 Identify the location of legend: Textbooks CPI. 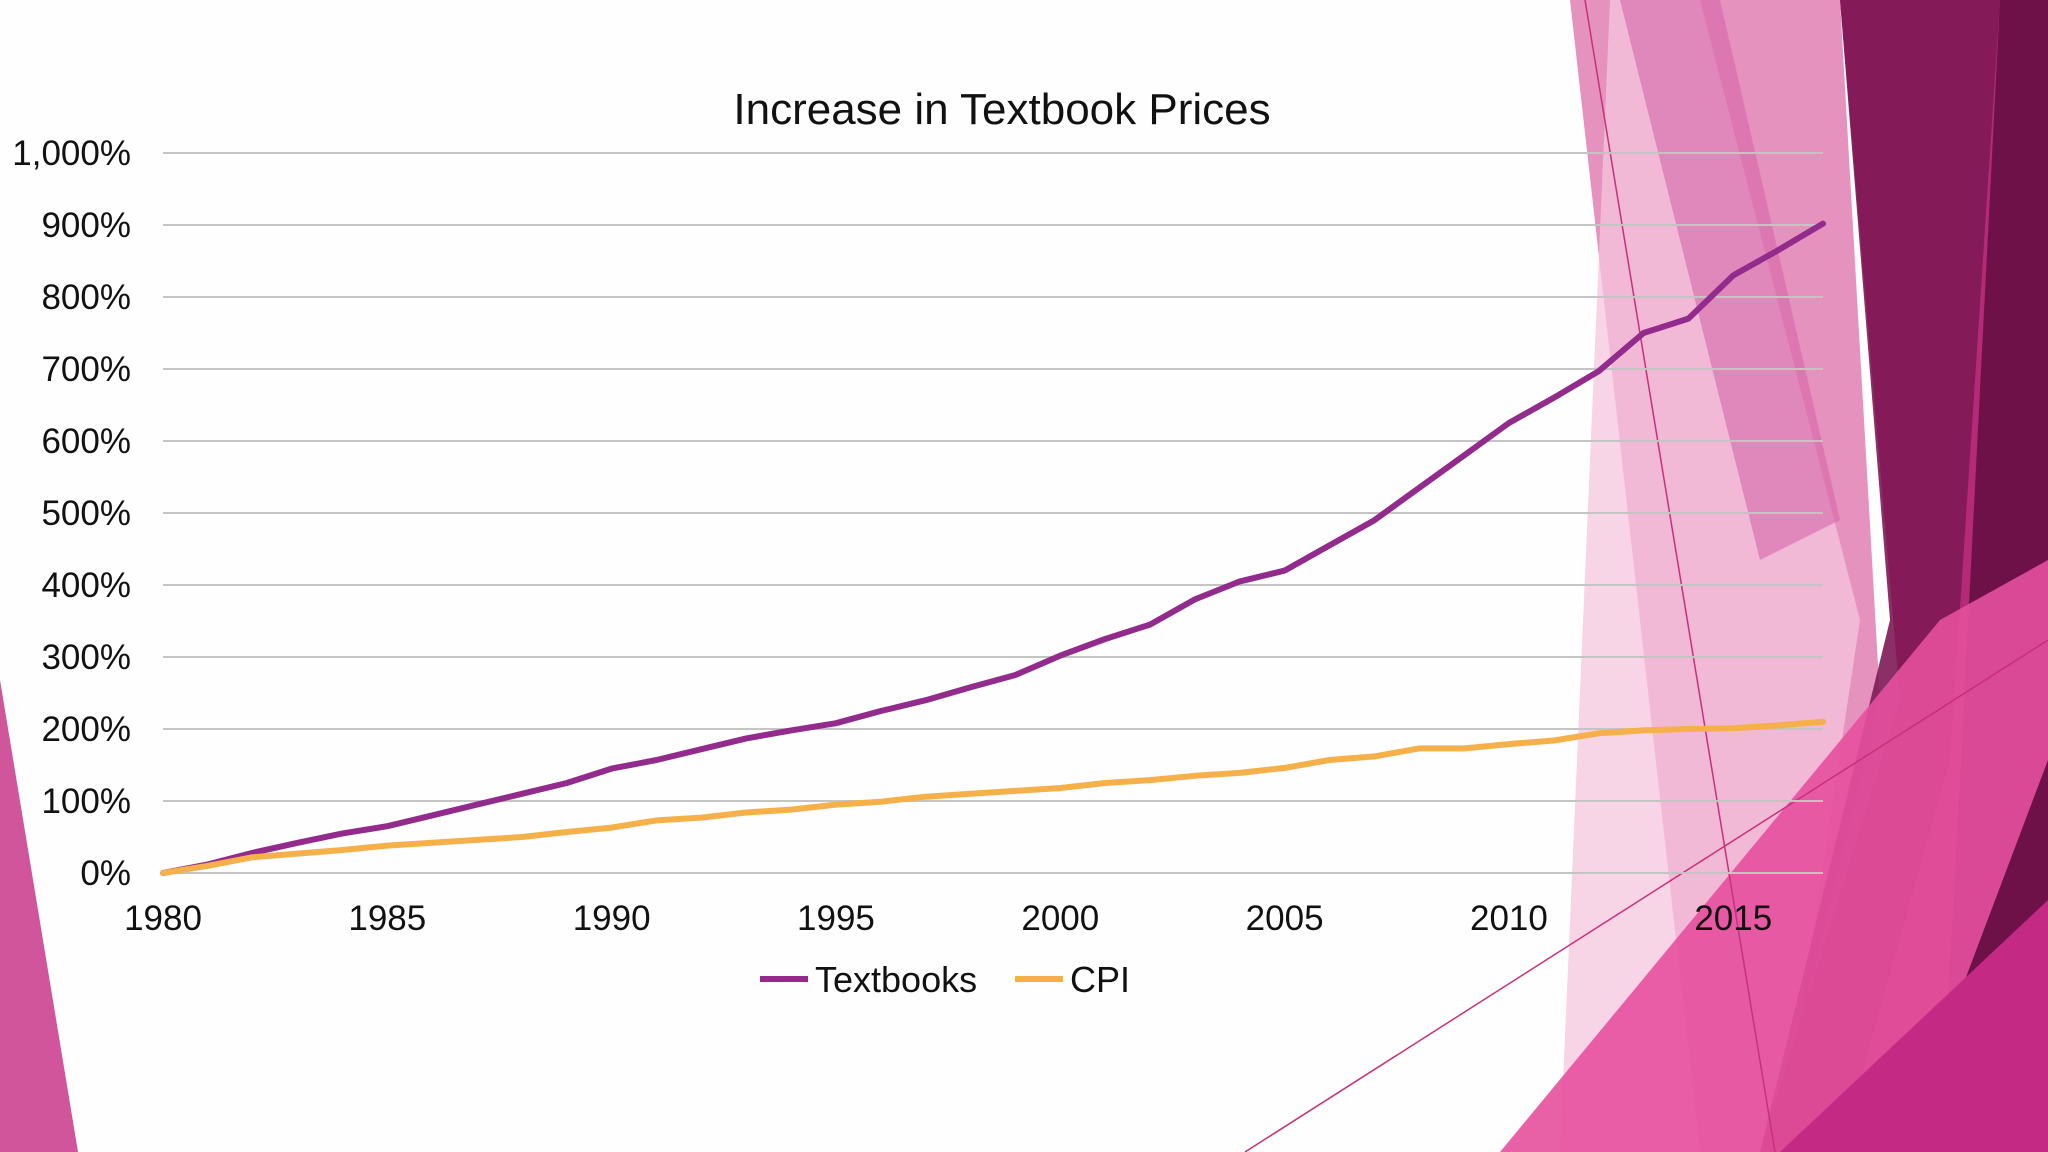
(945, 979).